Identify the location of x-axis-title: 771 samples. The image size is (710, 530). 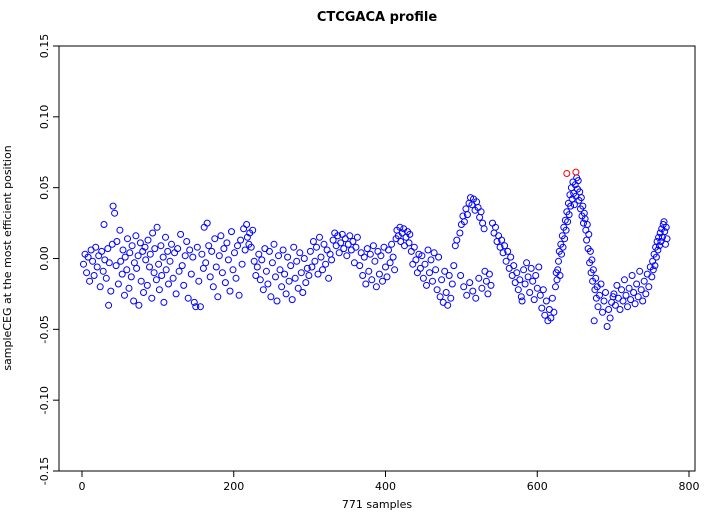
(377, 504).